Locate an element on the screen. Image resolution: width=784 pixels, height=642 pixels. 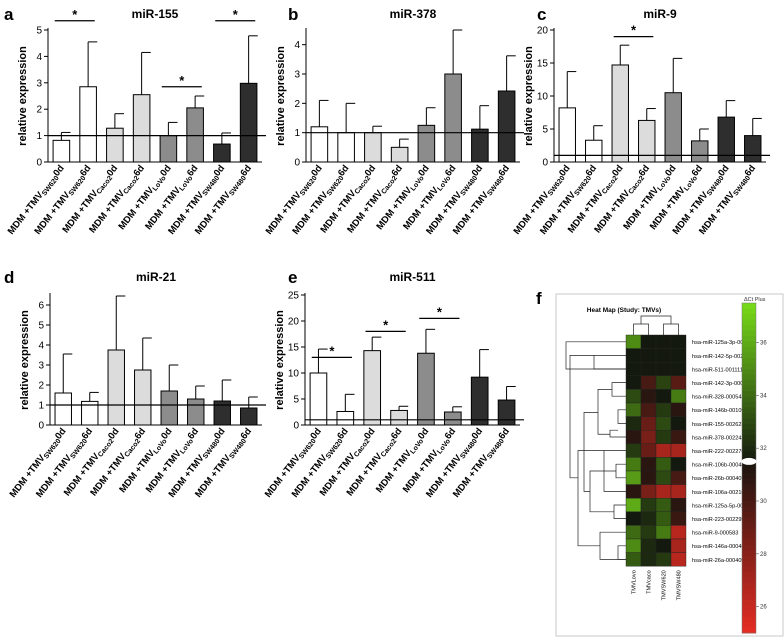
heatmap-row-label: hsa-miR-106b-000442 is located at coordinates (720, 466).